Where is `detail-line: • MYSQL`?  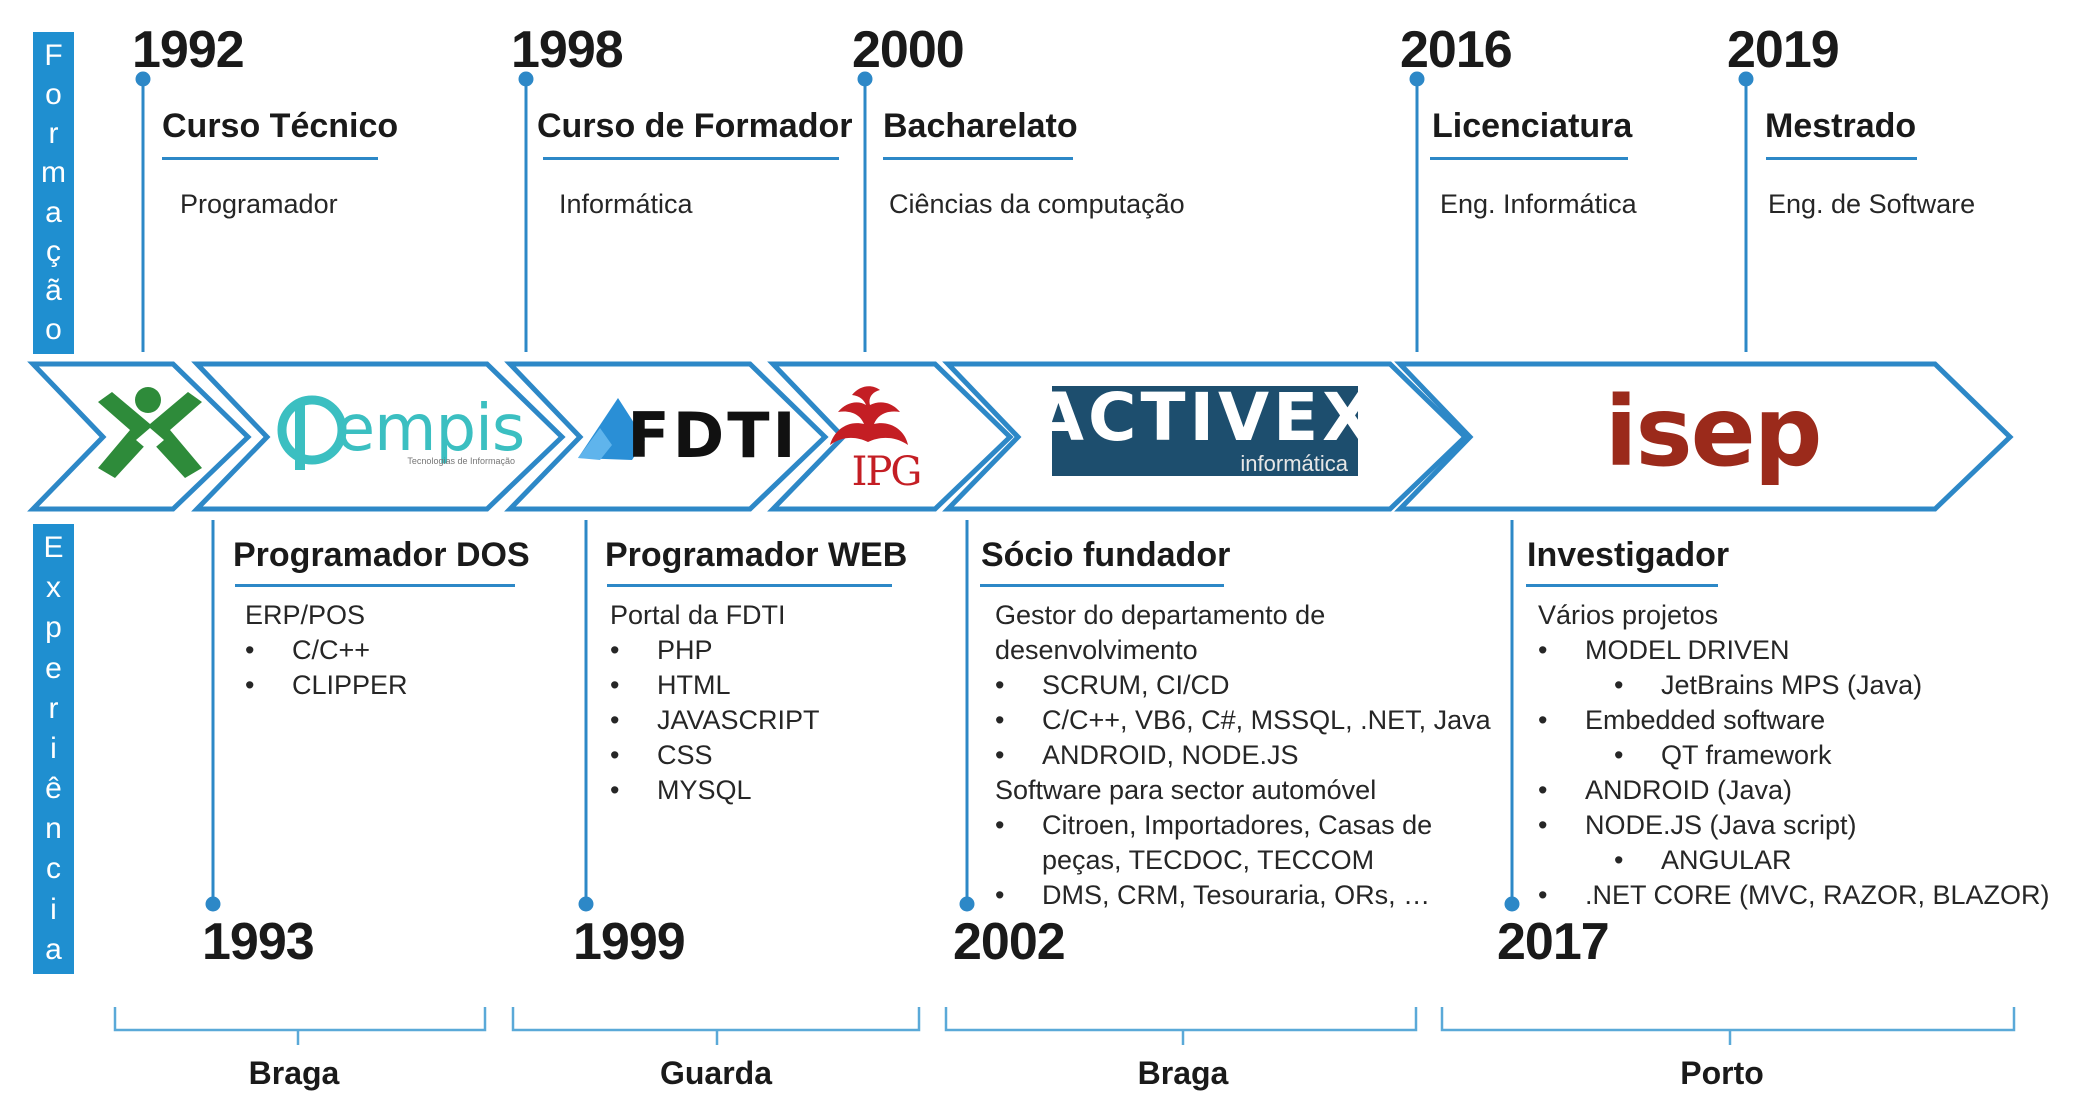
detail-line: • MYSQL is located at coordinates (715, 790).